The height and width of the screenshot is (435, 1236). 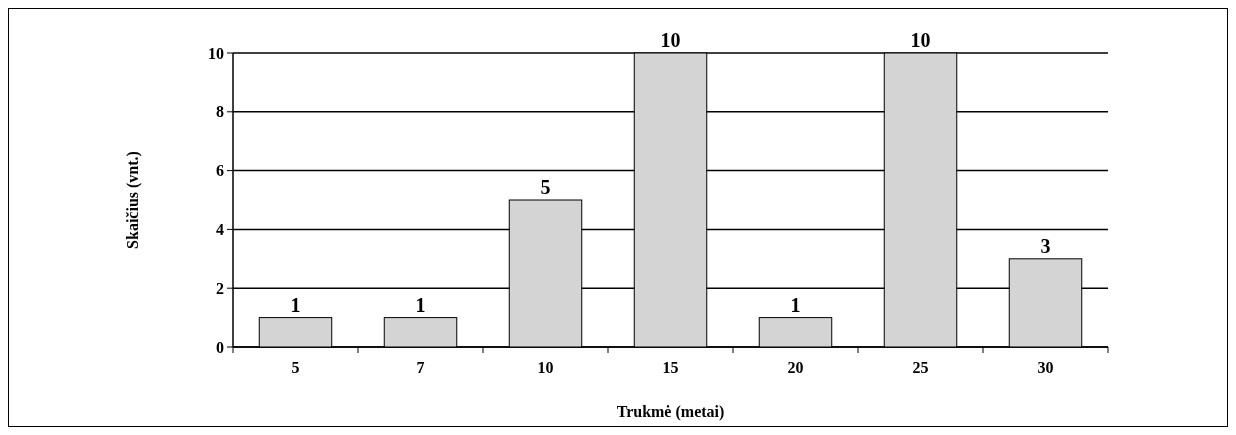 What do you see at coordinates (545, 187) in the screenshot?
I see `data-label: 5` at bounding box center [545, 187].